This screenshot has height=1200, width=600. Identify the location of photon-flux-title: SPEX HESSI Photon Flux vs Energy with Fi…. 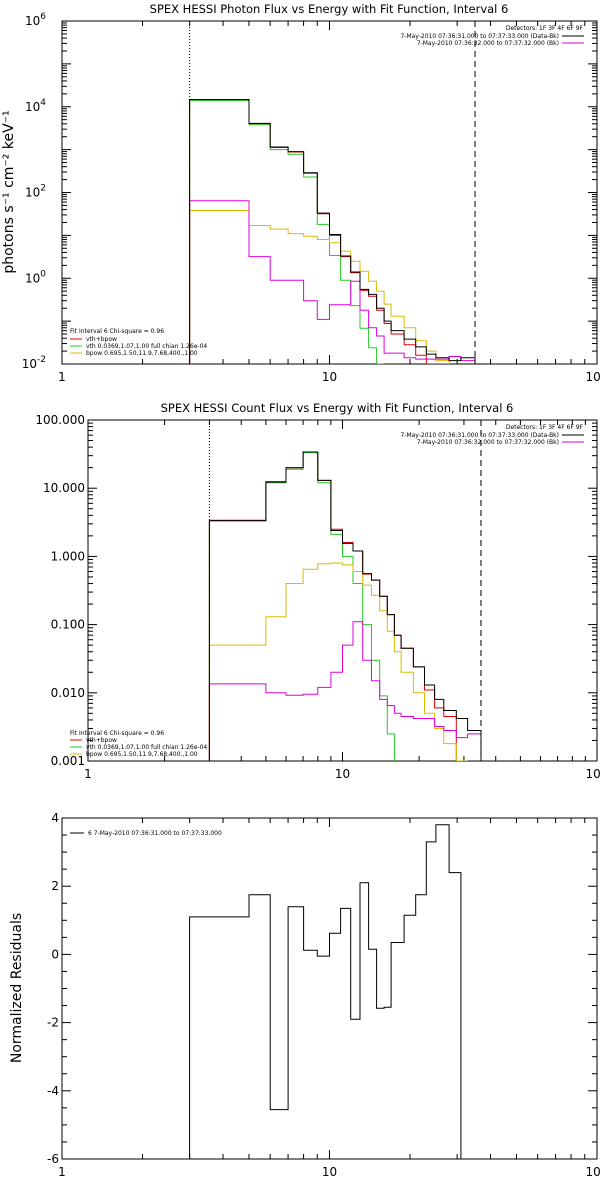
(329, 9).